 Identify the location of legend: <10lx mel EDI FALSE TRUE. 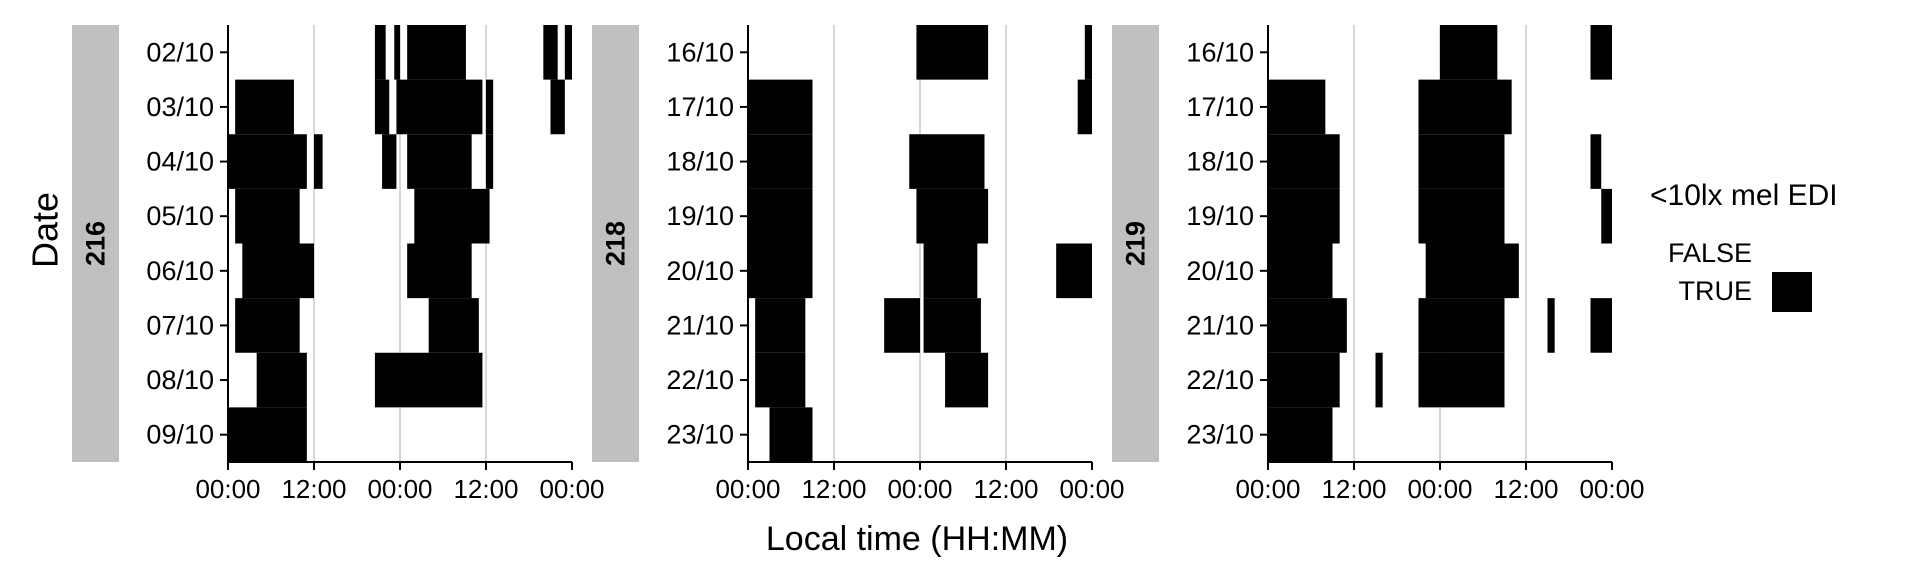
(1744, 245).